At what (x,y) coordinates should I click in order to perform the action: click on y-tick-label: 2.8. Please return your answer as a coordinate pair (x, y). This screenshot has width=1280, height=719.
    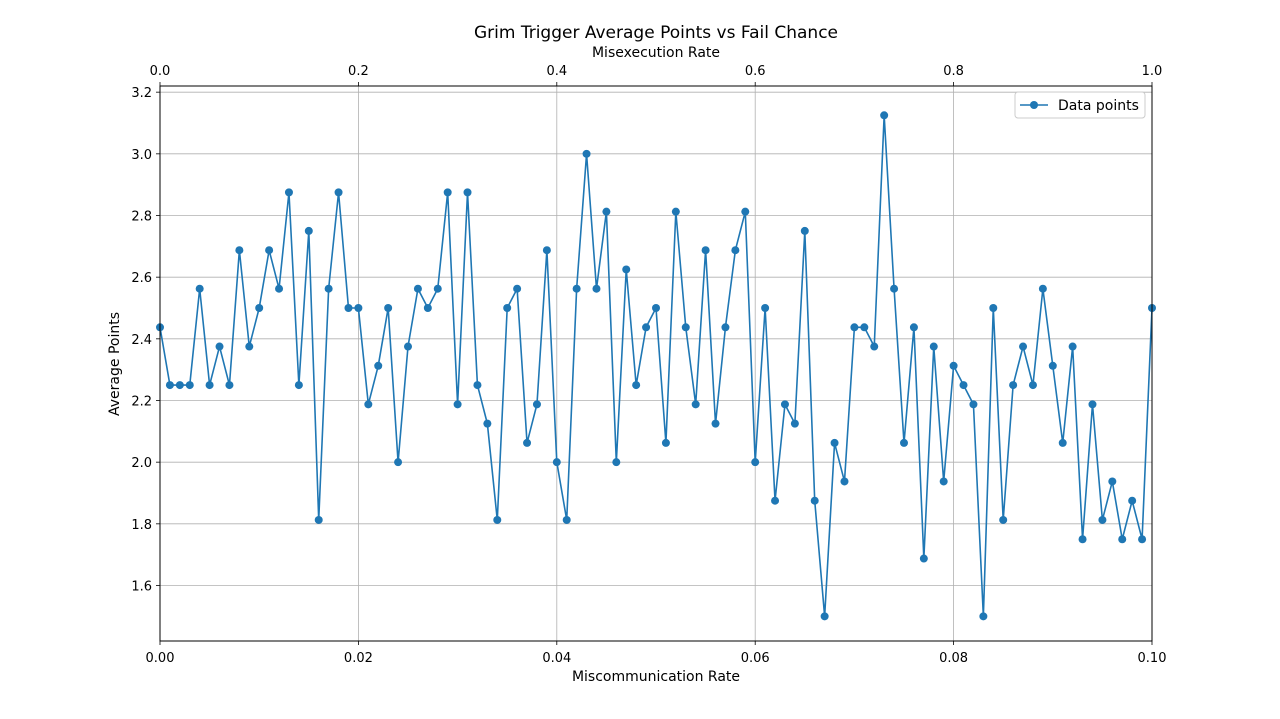
    Looking at the image, I should click on (141, 217).